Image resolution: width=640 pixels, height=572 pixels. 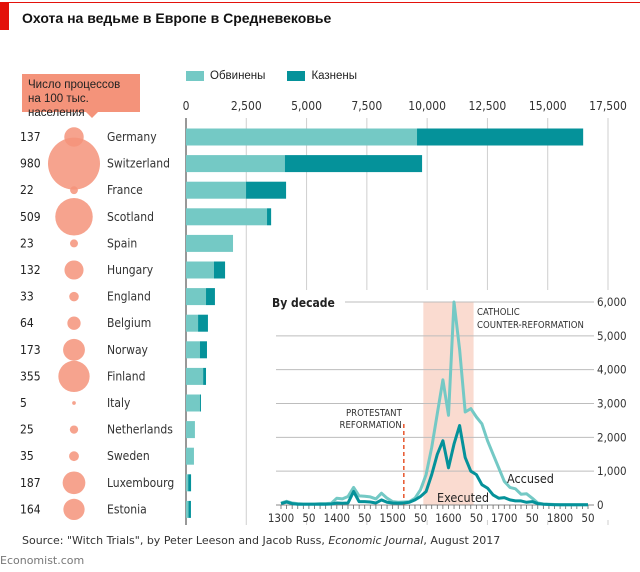 What do you see at coordinates (30, 350) in the screenshot?
I see `per-100k-value: 173` at bounding box center [30, 350].